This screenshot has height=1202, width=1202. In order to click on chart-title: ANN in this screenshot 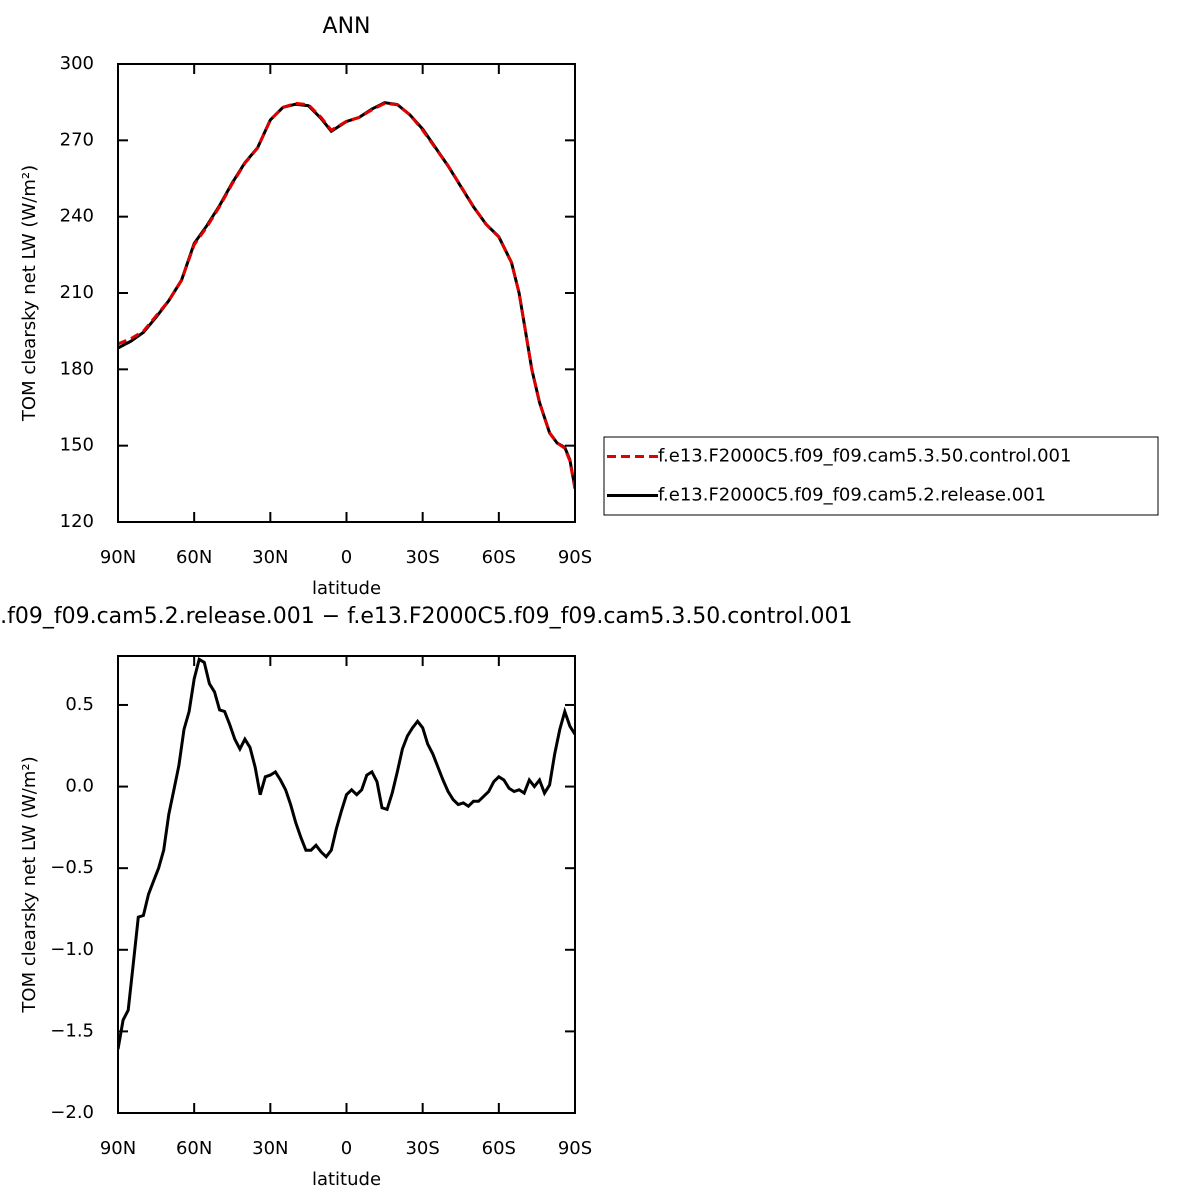, I will do `click(347, 26)`.